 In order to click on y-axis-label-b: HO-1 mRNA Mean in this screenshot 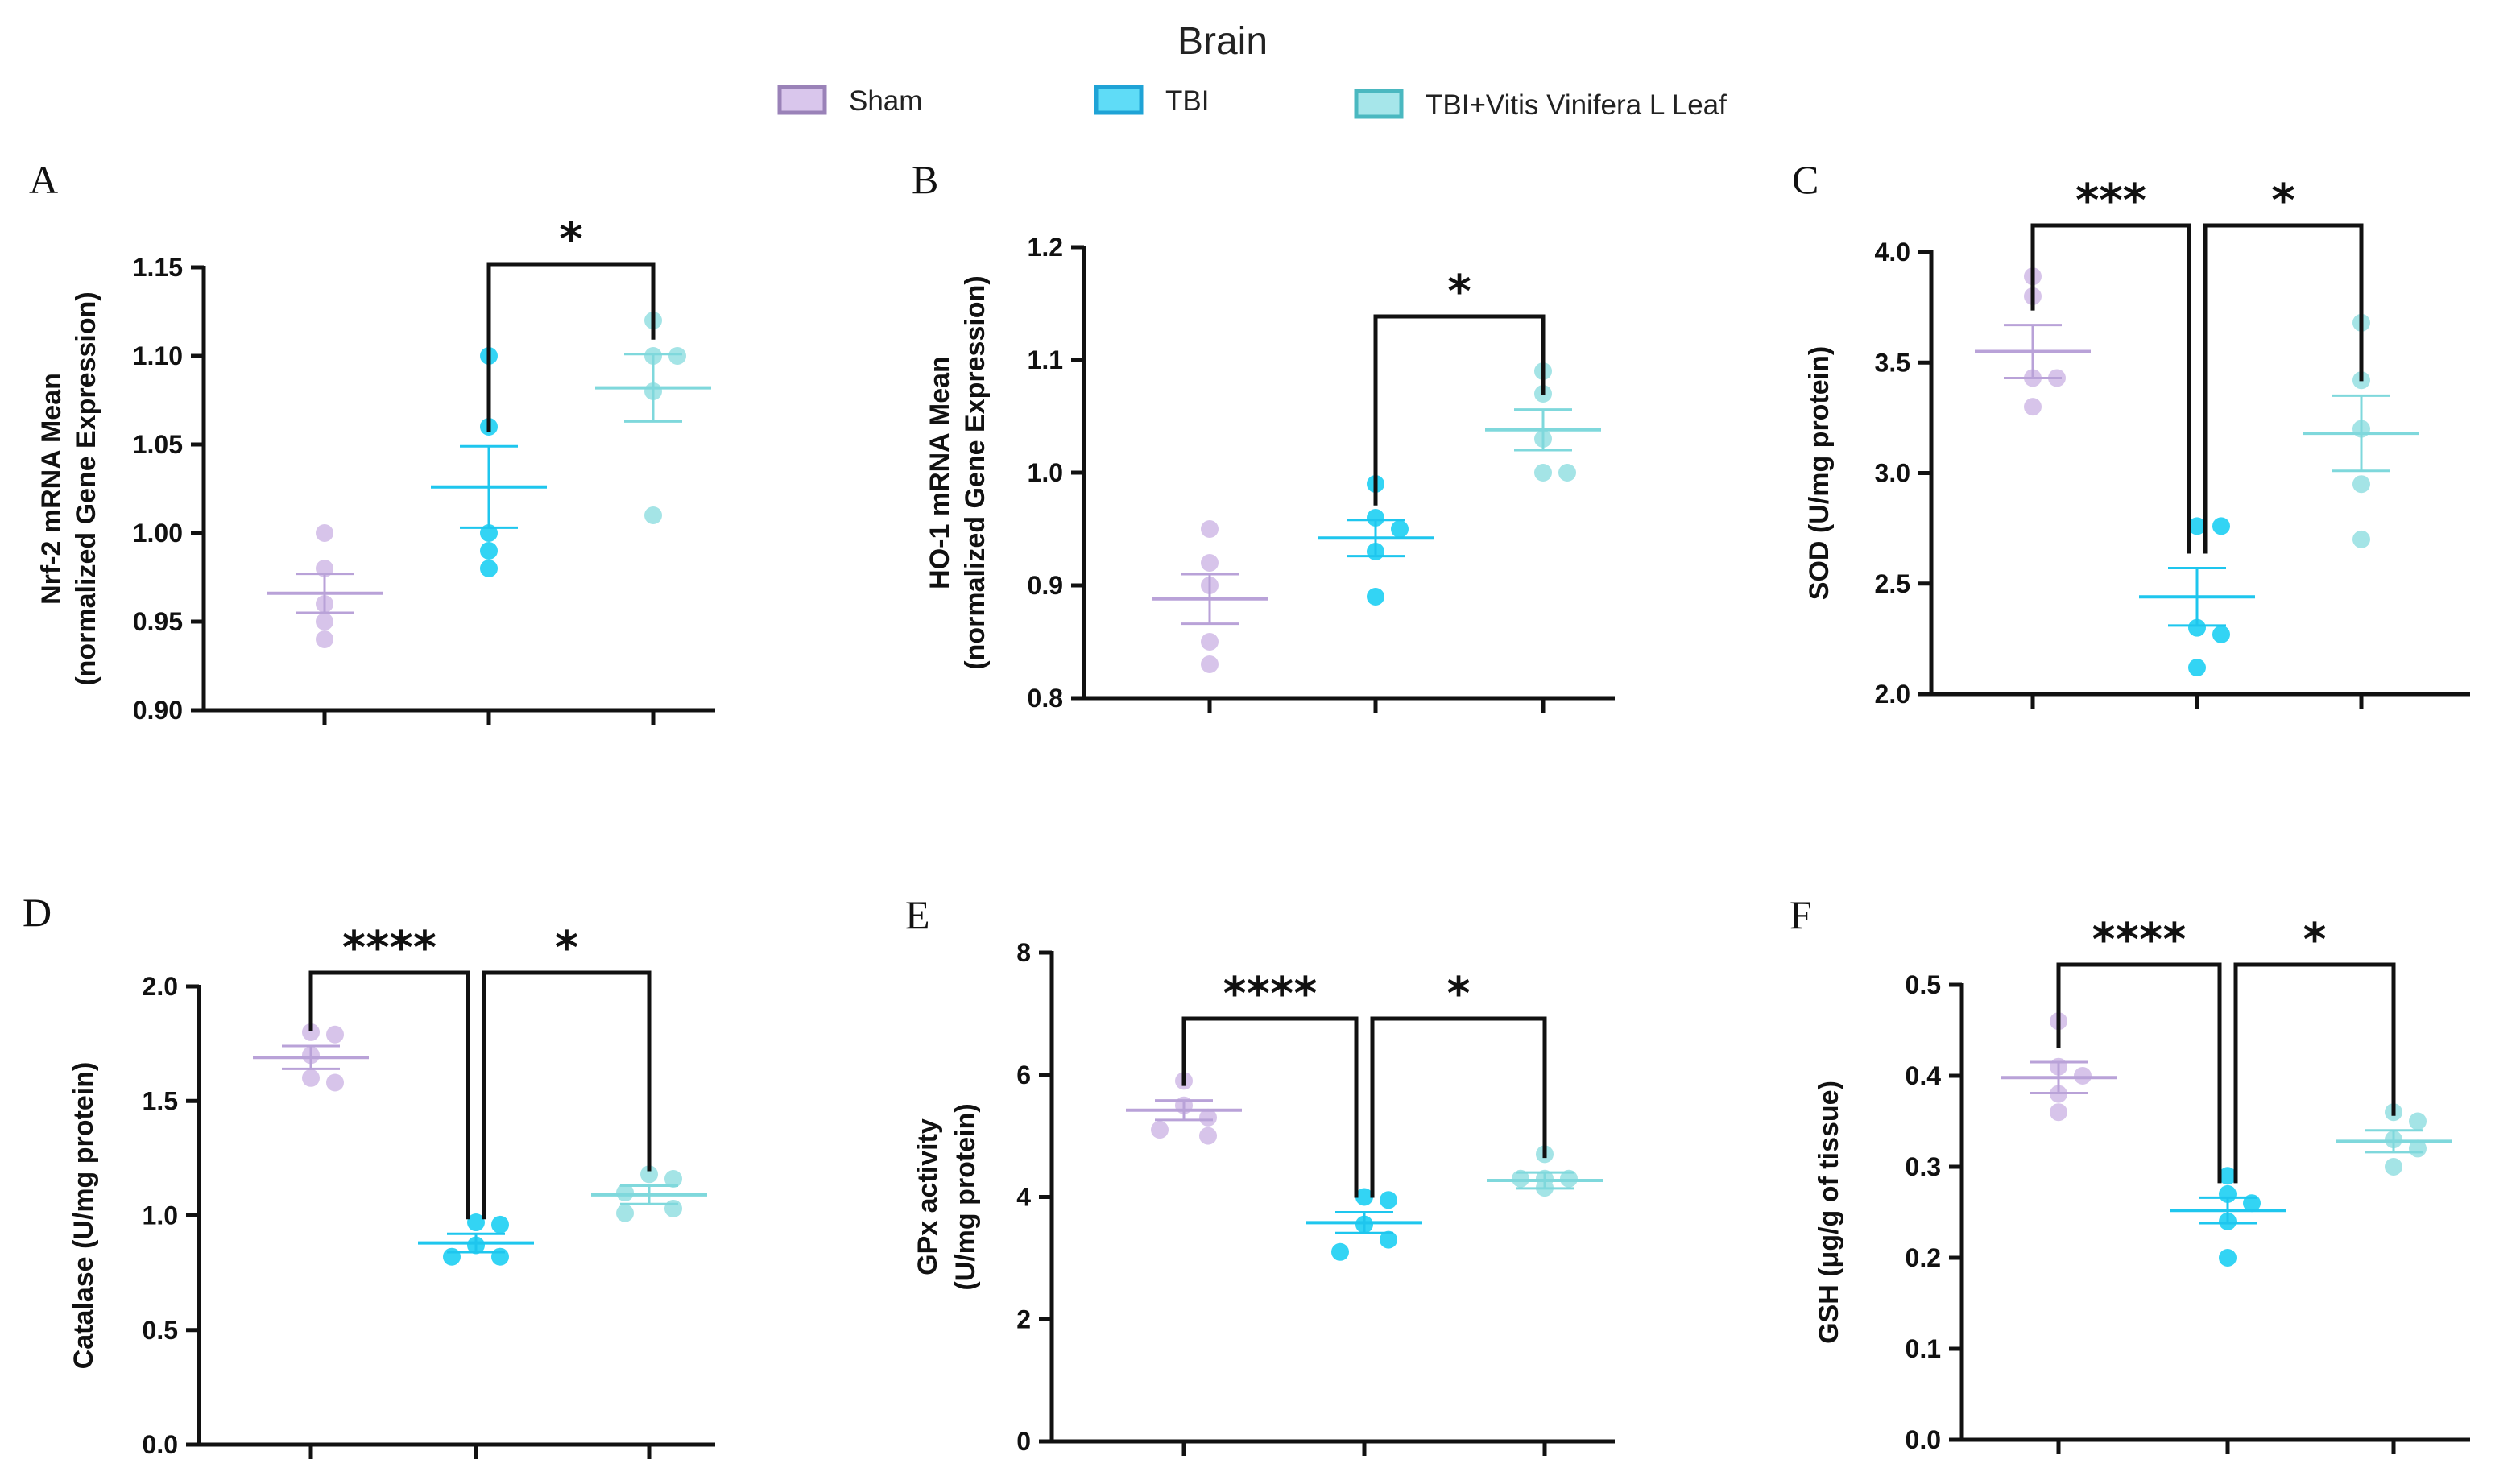, I will do `click(940, 472)`.